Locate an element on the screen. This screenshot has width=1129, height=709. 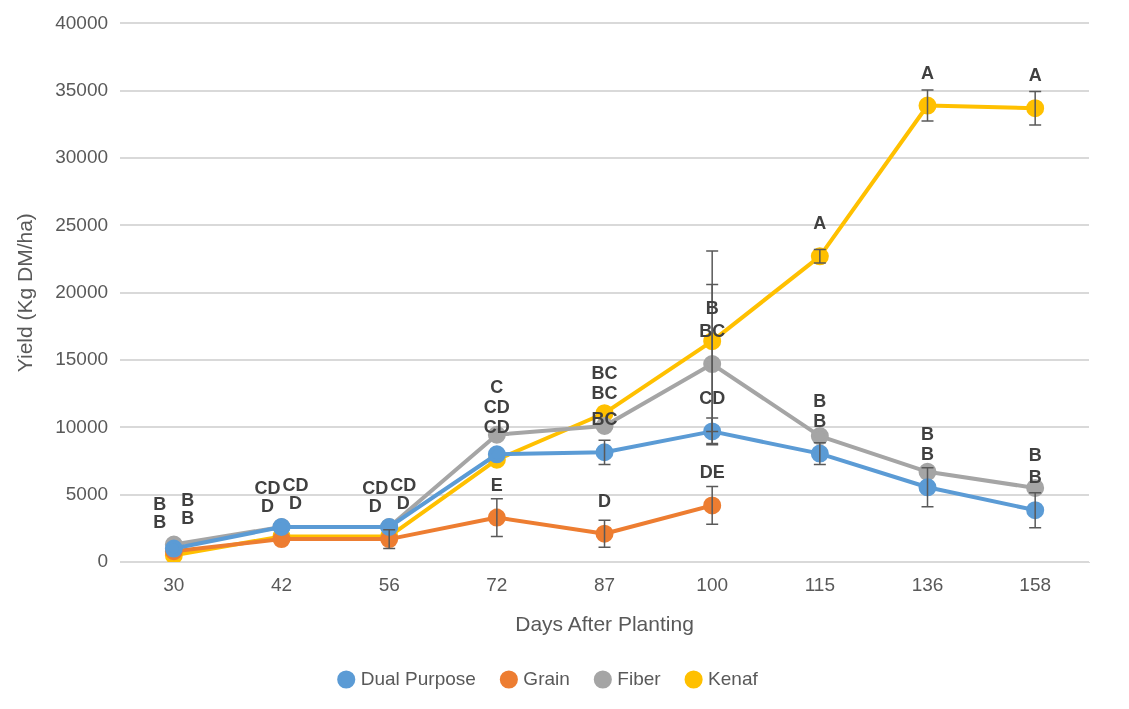
legend-label: Kenaf is located at coordinates (733, 678).